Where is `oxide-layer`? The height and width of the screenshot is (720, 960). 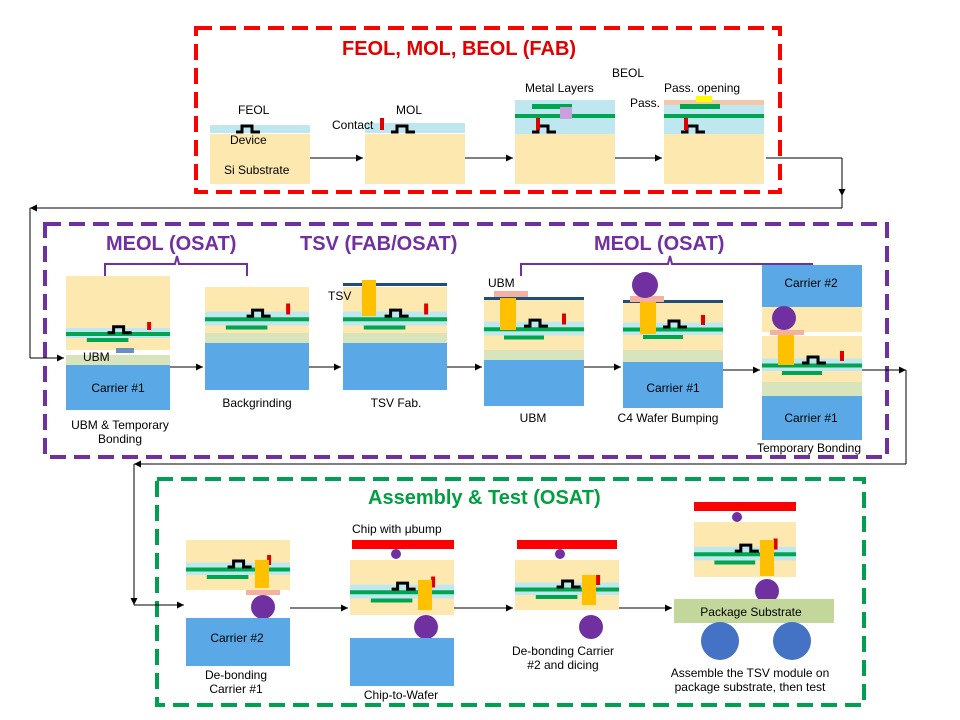 oxide-layer is located at coordinates (415, 128).